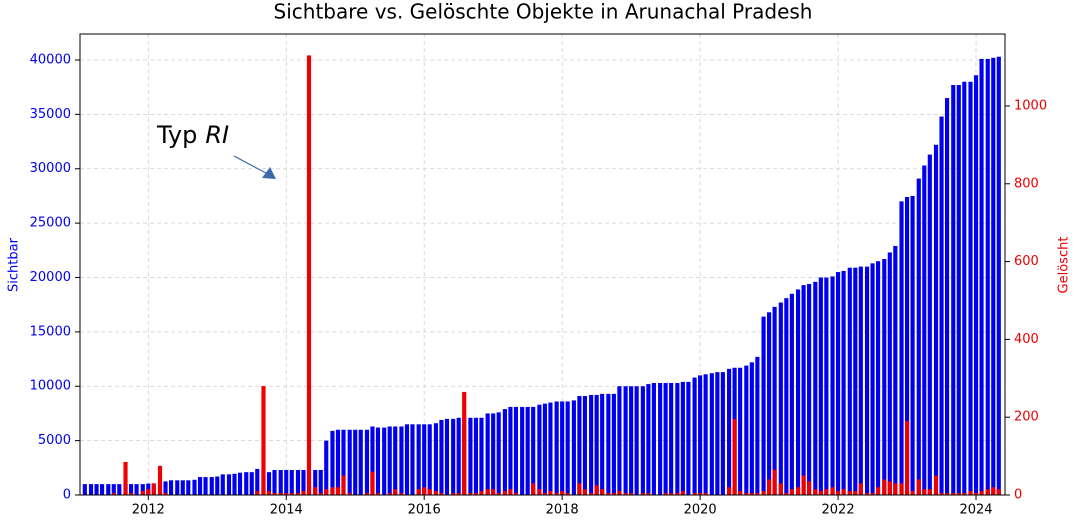 The image size is (1076, 524). What do you see at coordinates (50, 59) in the screenshot?
I see `y-tick-label: 40000` at bounding box center [50, 59].